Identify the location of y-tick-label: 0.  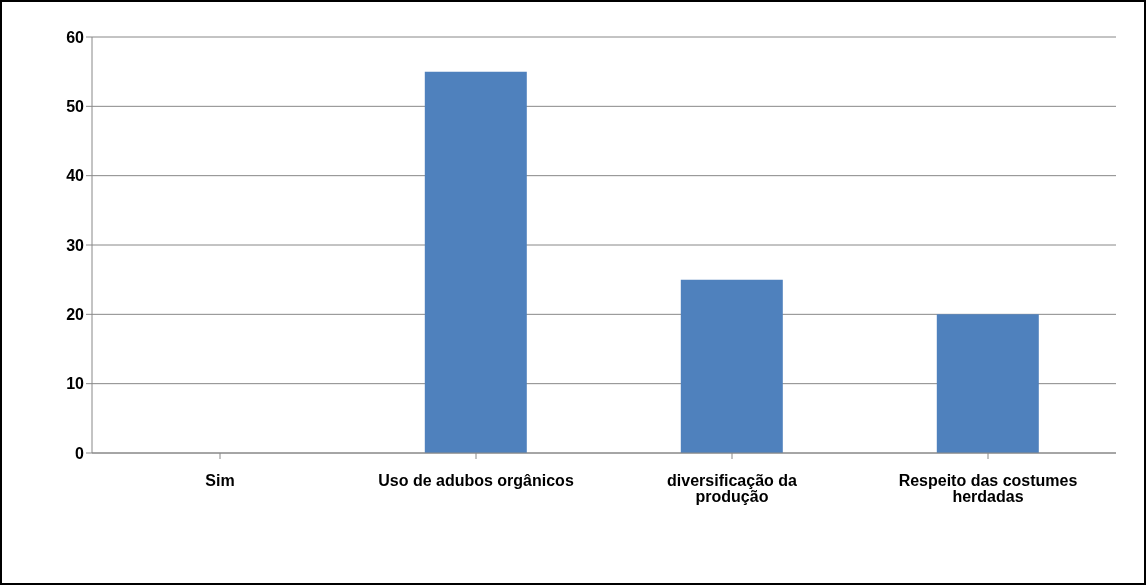
(80, 453).